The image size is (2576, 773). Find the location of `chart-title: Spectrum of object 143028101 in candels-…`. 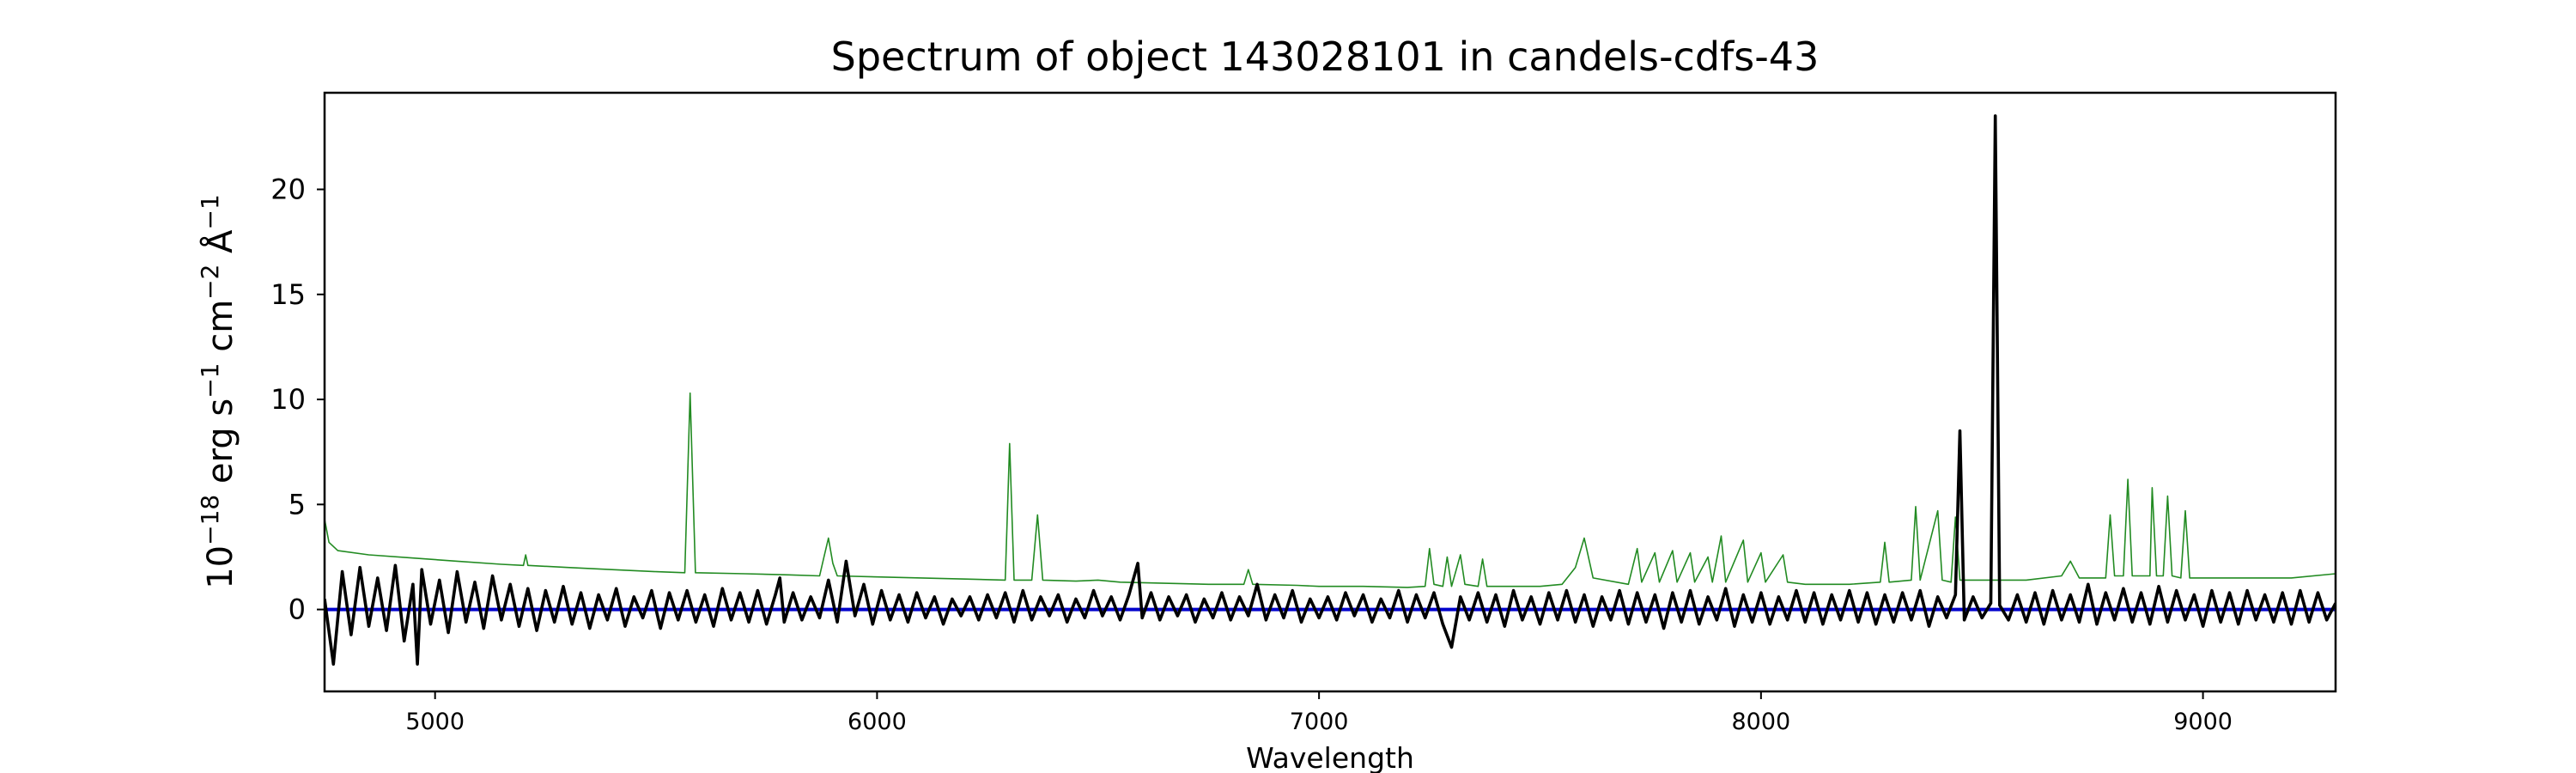

chart-title: Spectrum of object 143028101 in candels-… is located at coordinates (1325, 57).